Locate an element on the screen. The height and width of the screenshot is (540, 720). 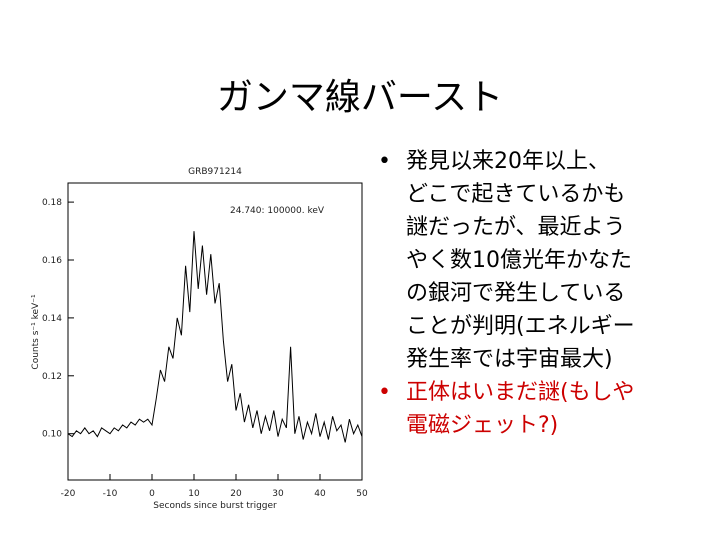
bullet: • 正体はいまだ謎(もしや 電磁ジェット?) is located at coordinates (505, 409).